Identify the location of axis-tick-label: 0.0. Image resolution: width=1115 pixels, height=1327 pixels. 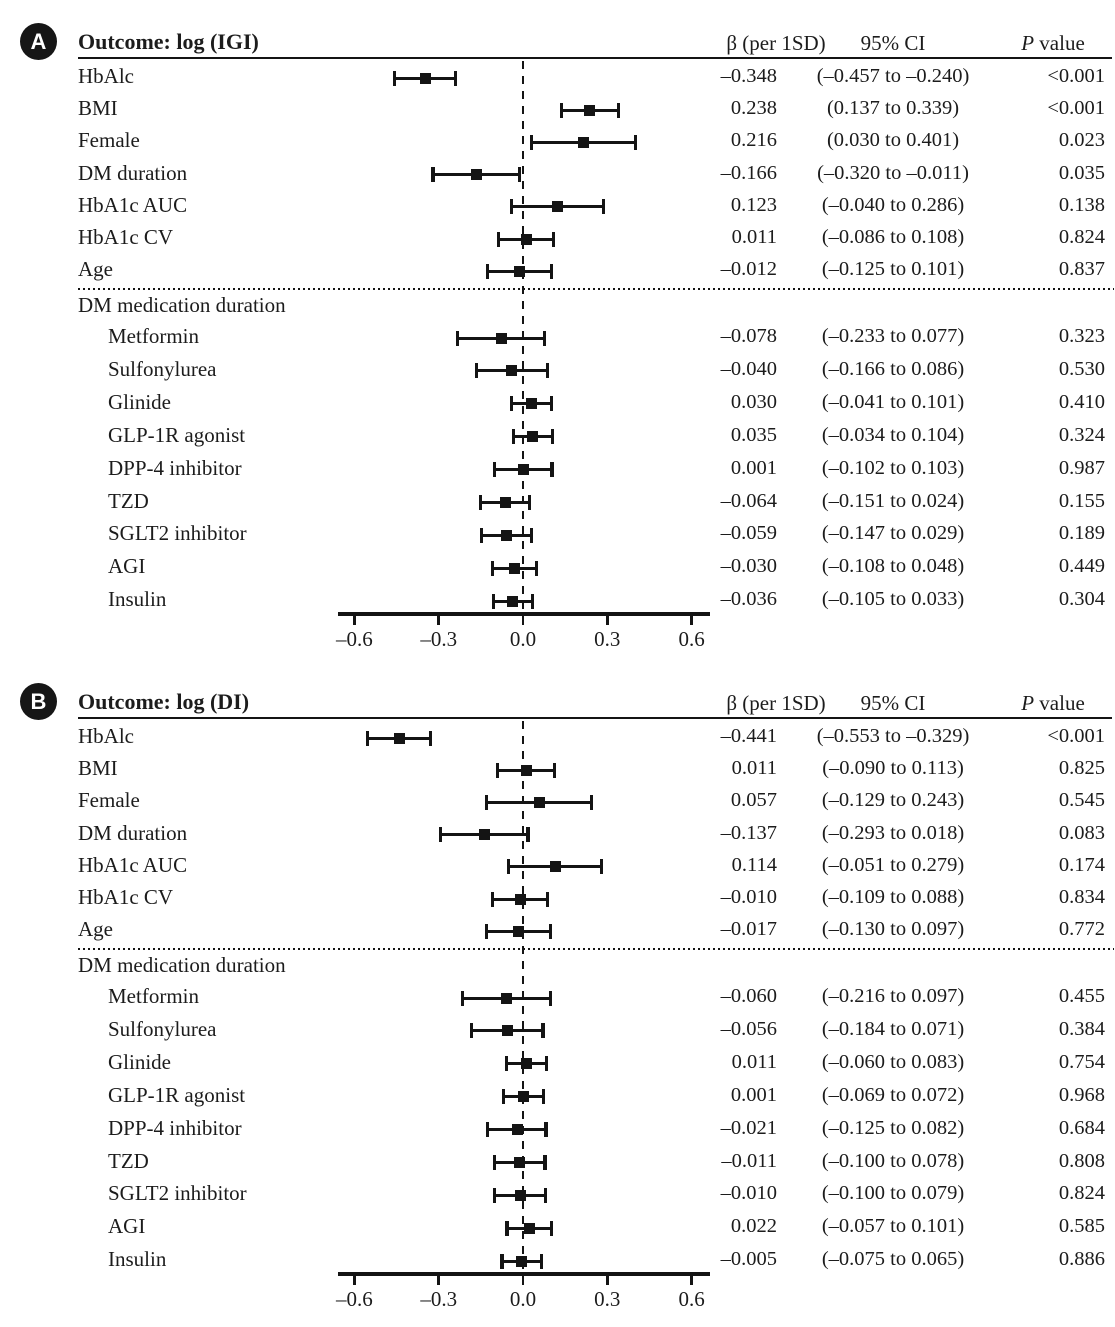
(523, 639).